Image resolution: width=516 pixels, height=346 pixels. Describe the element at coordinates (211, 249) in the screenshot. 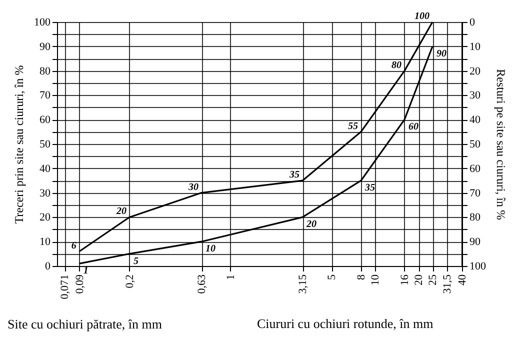

I see `data-label: 10` at that location.